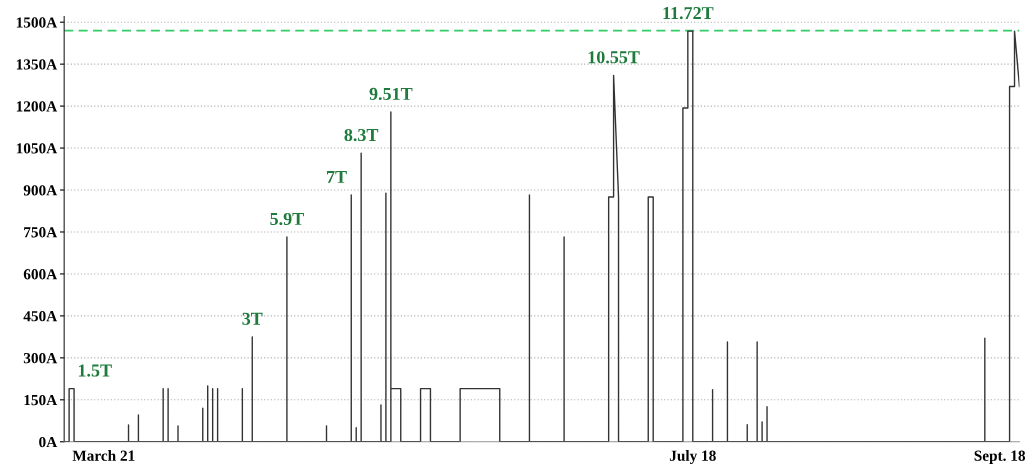 This screenshot has width=1035, height=474. Describe the element at coordinates (252, 318) in the screenshot. I see `annotation: 3T` at that location.